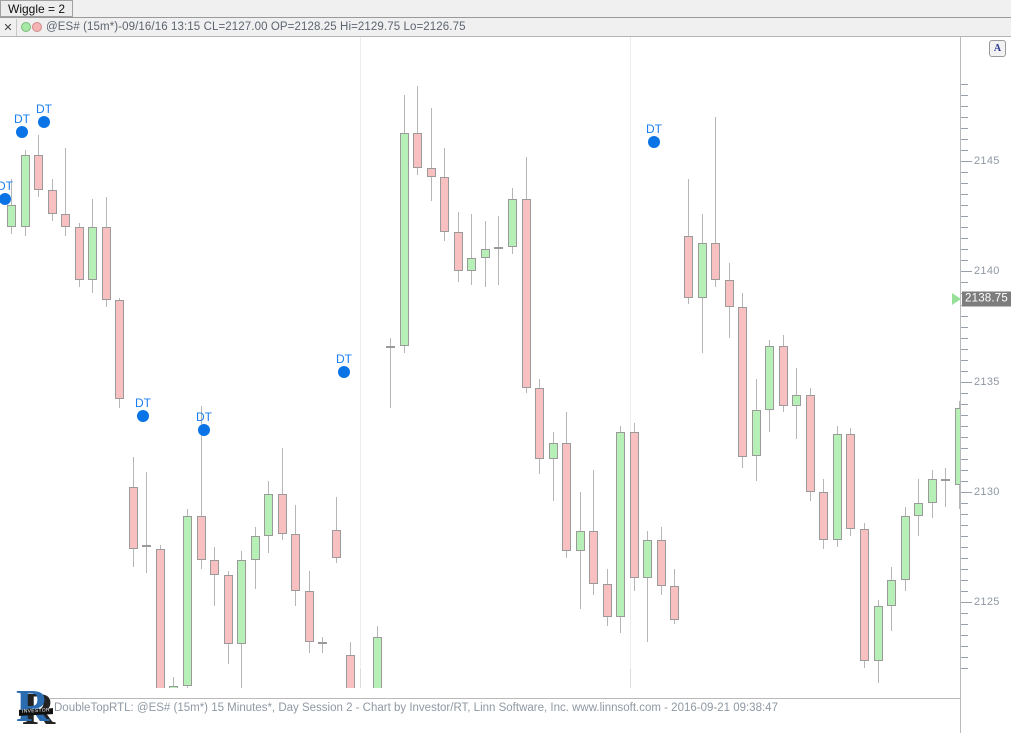 This screenshot has height=734, width=1011. What do you see at coordinates (986, 299) in the screenshot?
I see `current-price-tag: 2138.75` at bounding box center [986, 299].